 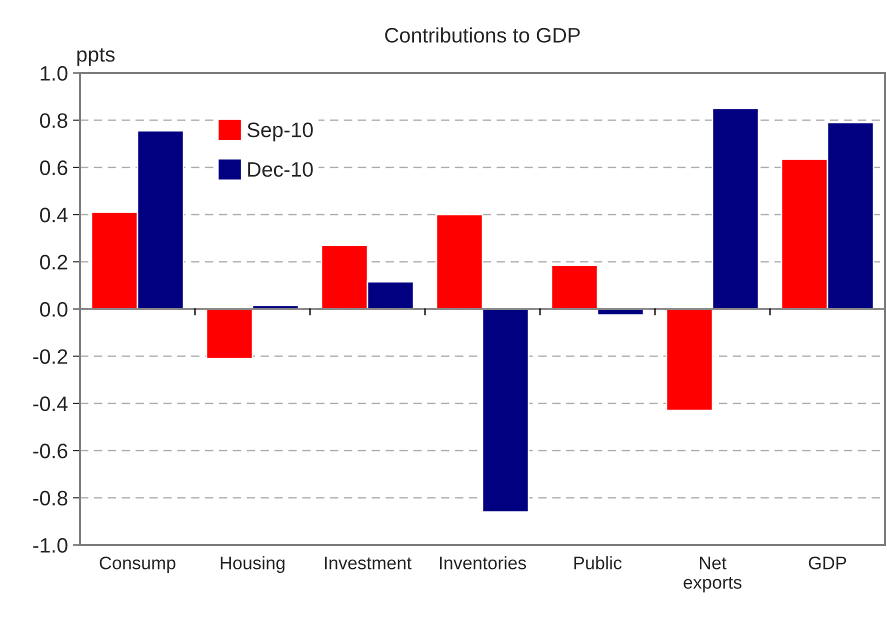 I want to click on x-tick-label: Investment, so click(x=368, y=563).